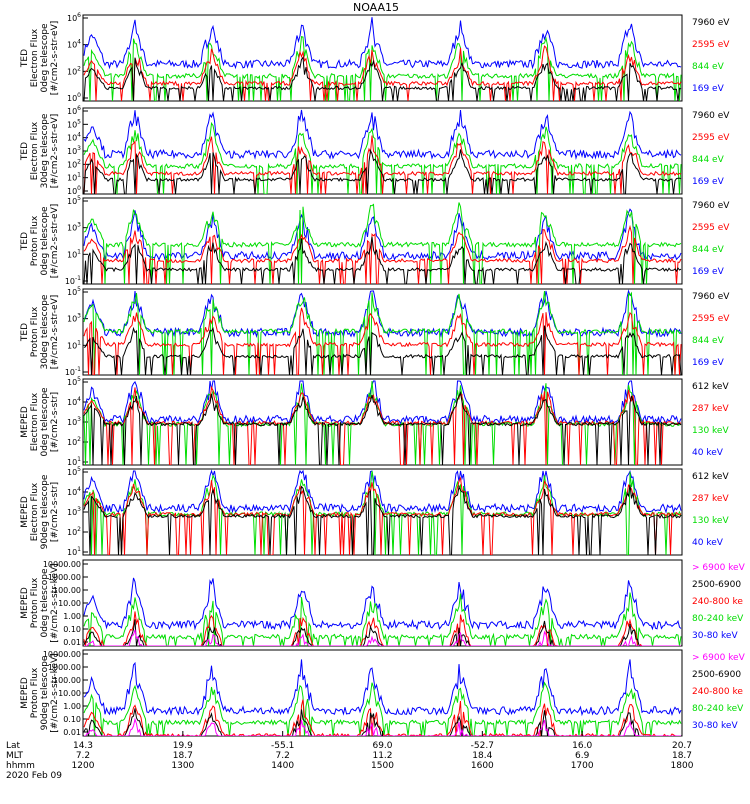 The image size is (750, 804). What do you see at coordinates (72, 732) in the screenshot?
I see `y-tick-label: 0.01` at bounding box center [72, 732].